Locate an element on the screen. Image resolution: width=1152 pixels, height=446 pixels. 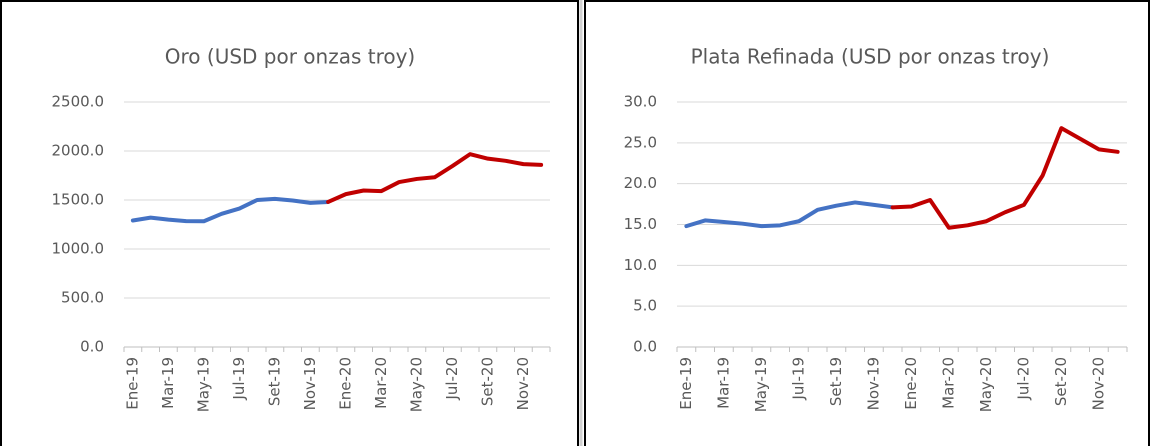
y-tick-label: 30.0 is located at coordinates (640, 102).